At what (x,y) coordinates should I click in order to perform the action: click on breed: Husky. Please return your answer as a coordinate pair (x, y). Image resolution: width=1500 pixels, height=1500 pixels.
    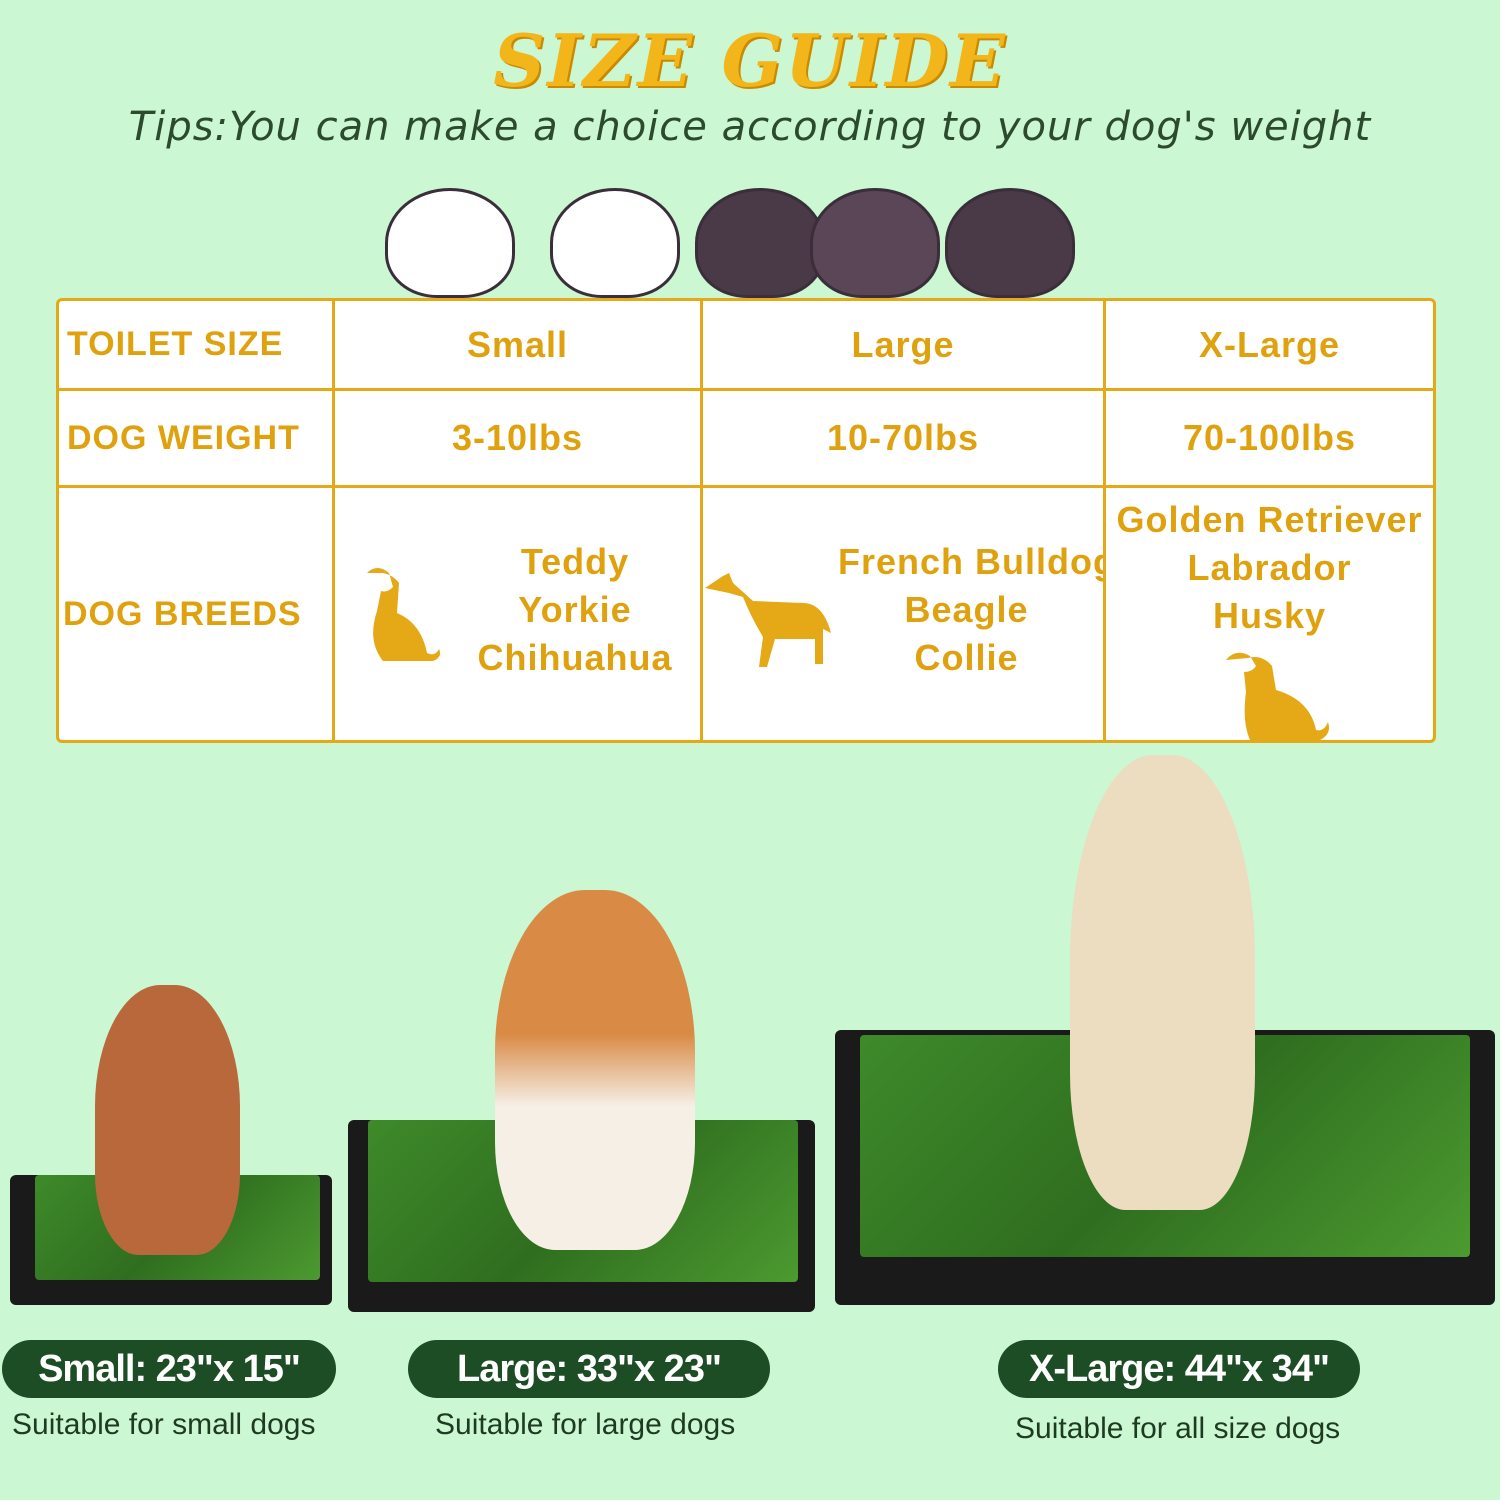
    Looking at the image, I should click on (1269, 615).